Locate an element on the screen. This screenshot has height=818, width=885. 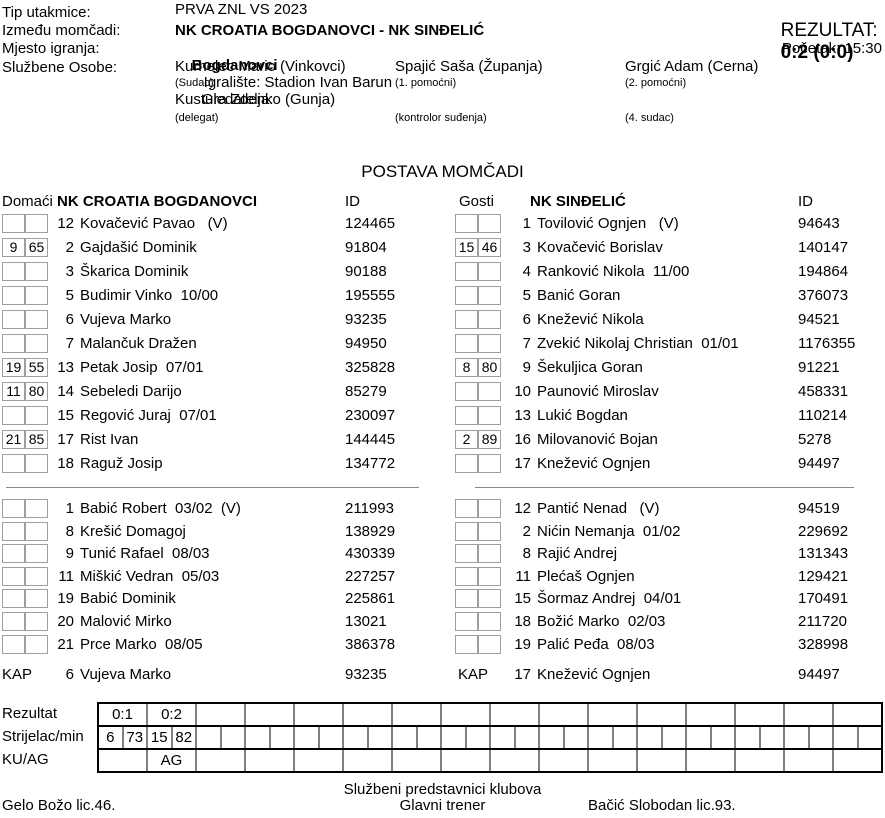
official-name: Kustura Zdenko (Gunja) is located at coordinates (255, 99).